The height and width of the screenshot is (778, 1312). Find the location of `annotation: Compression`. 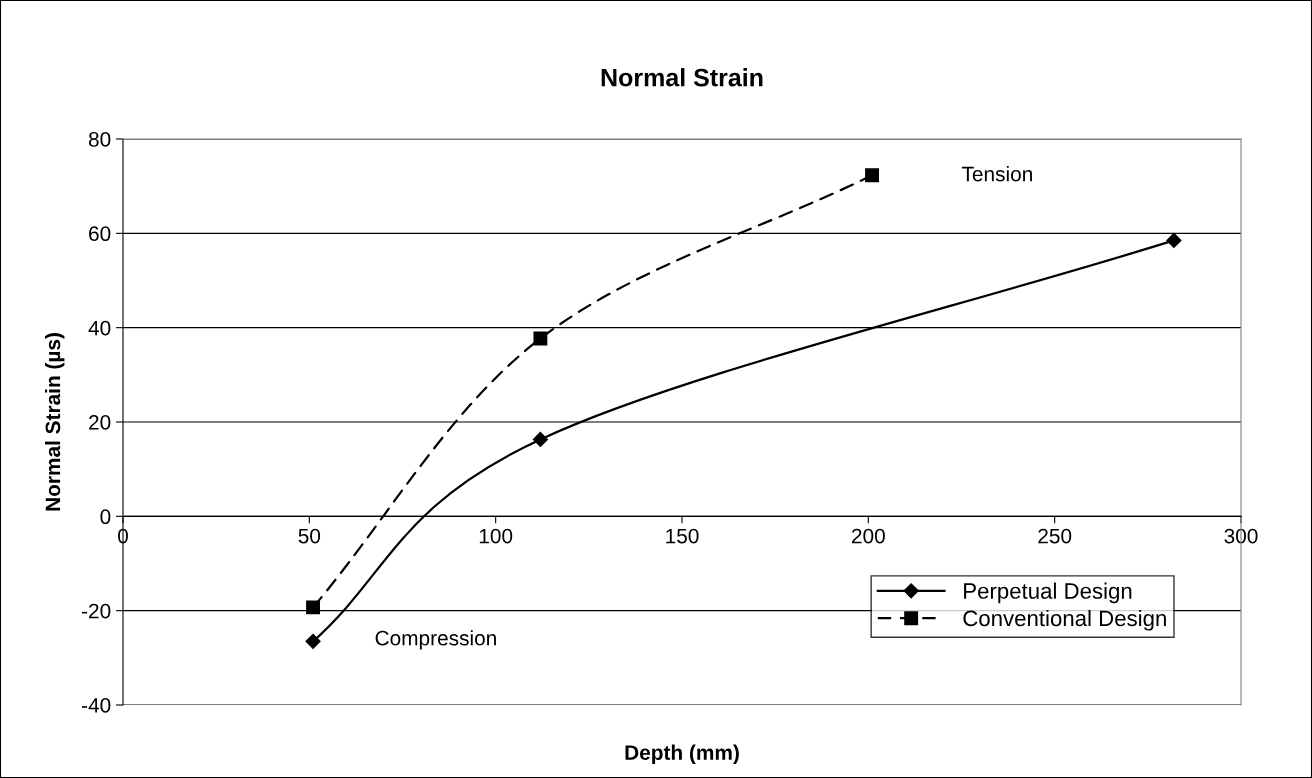

annotation: Compression is located at coordinates (435, 640).